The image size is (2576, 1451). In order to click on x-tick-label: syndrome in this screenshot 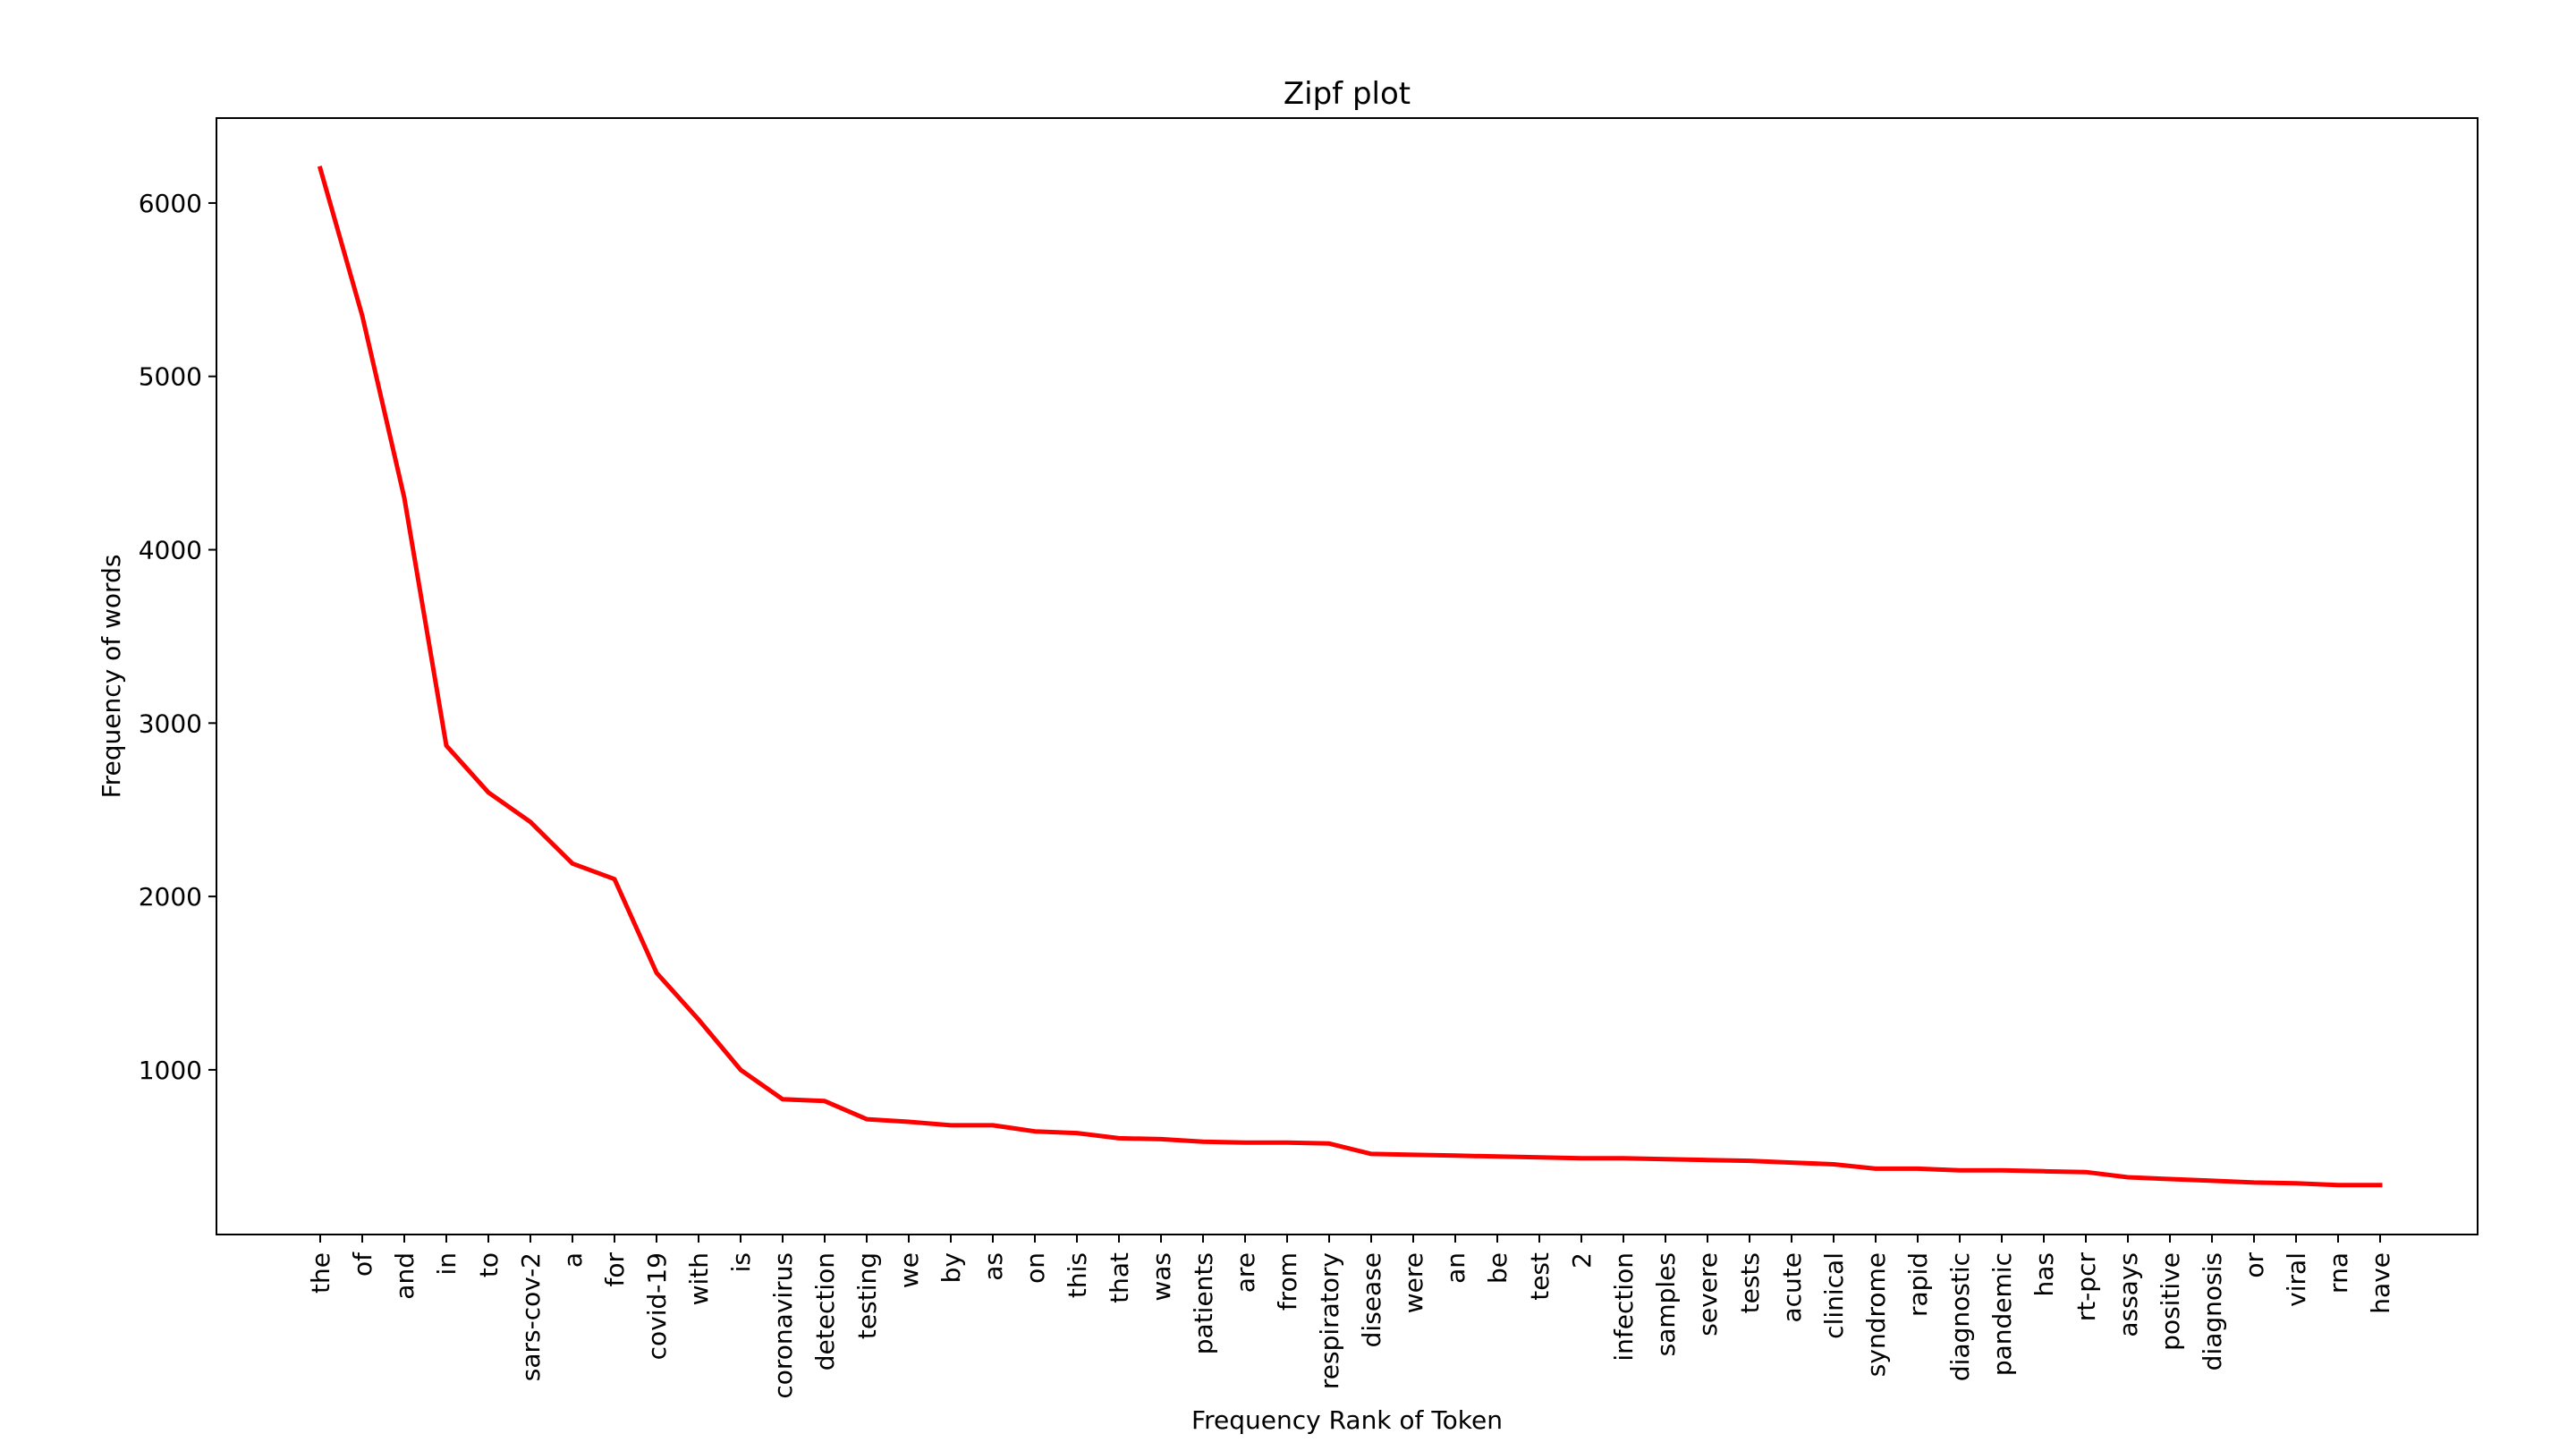, I will do `click(1876, 1314)`.